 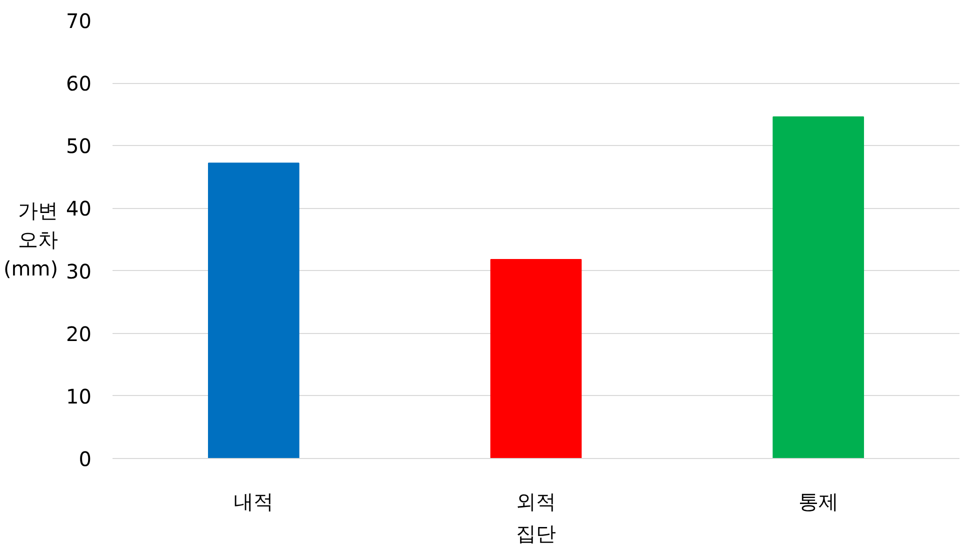 What do you see at coordinates (79, 334) in the screenshot?
I see `y-tick-label: 20` at bounding box center [79, 334].